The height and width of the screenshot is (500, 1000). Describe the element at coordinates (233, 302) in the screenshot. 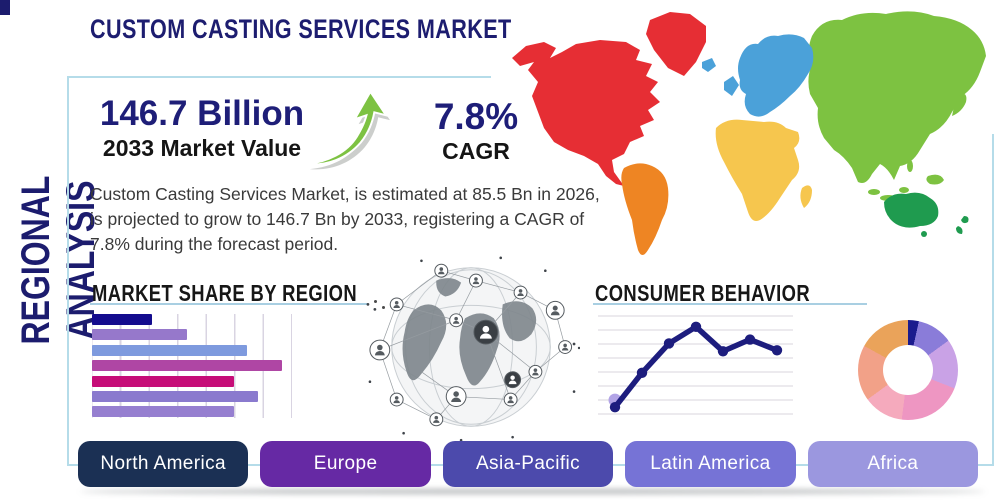

I see `market-share-underline` at that location.